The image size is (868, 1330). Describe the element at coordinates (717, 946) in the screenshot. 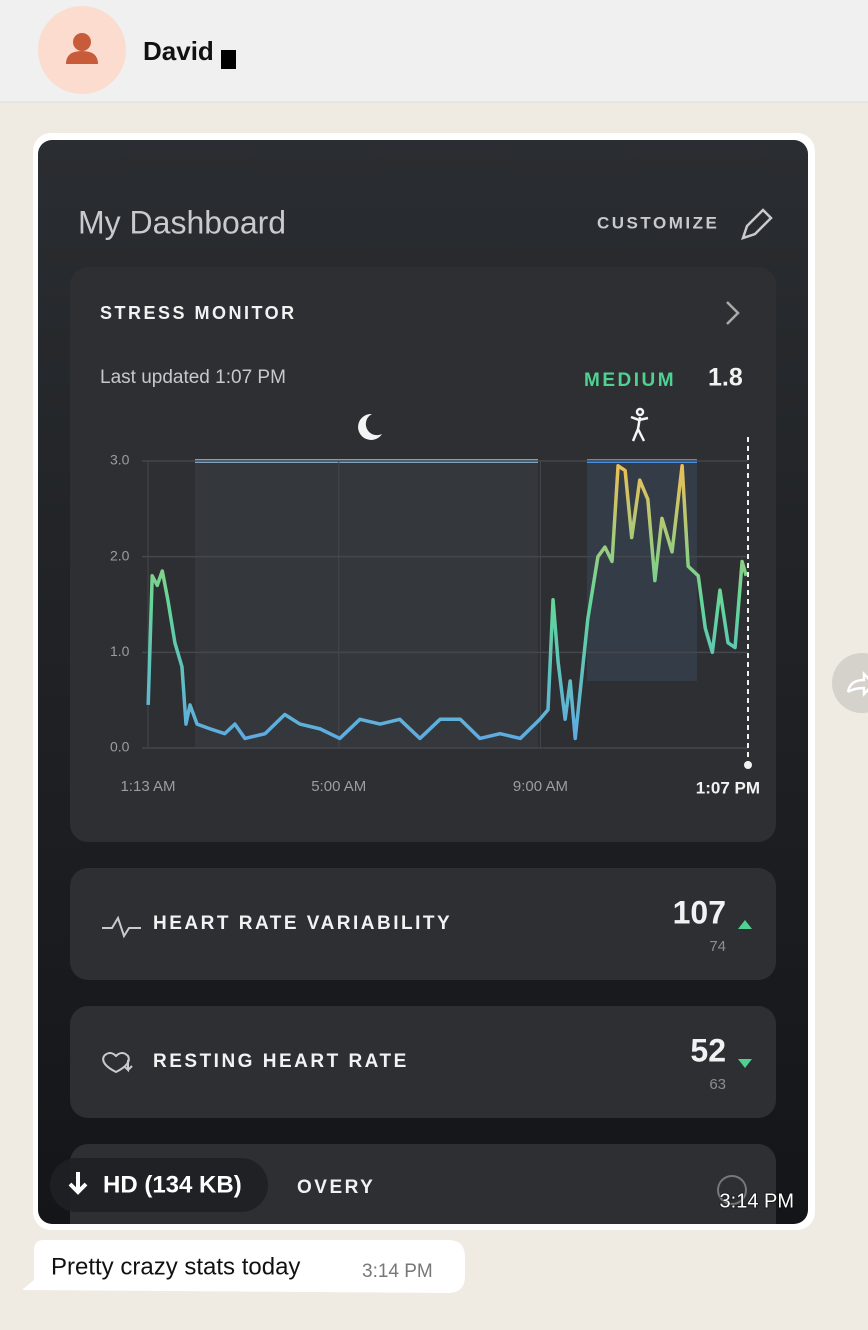

I see `metric-baseline: 74` at that location.